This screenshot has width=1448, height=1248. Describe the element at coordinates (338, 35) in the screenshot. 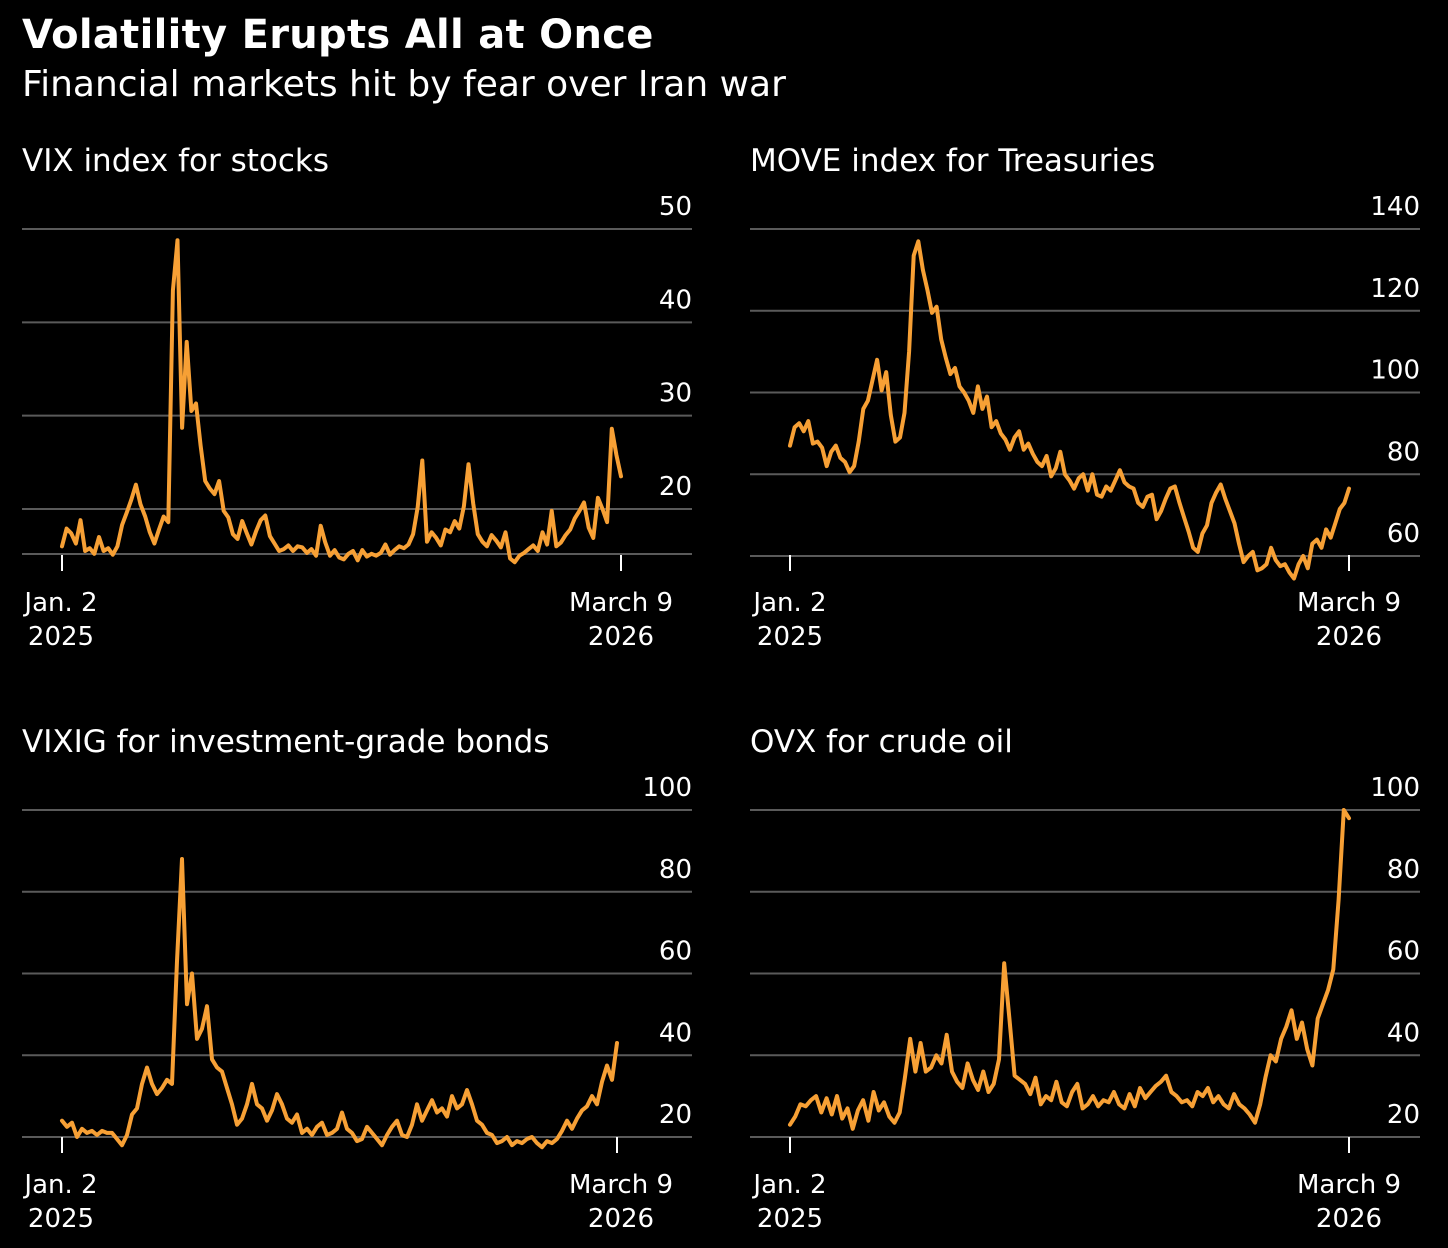

I see `page-title: Volatility Erupts All at Once` at that location.